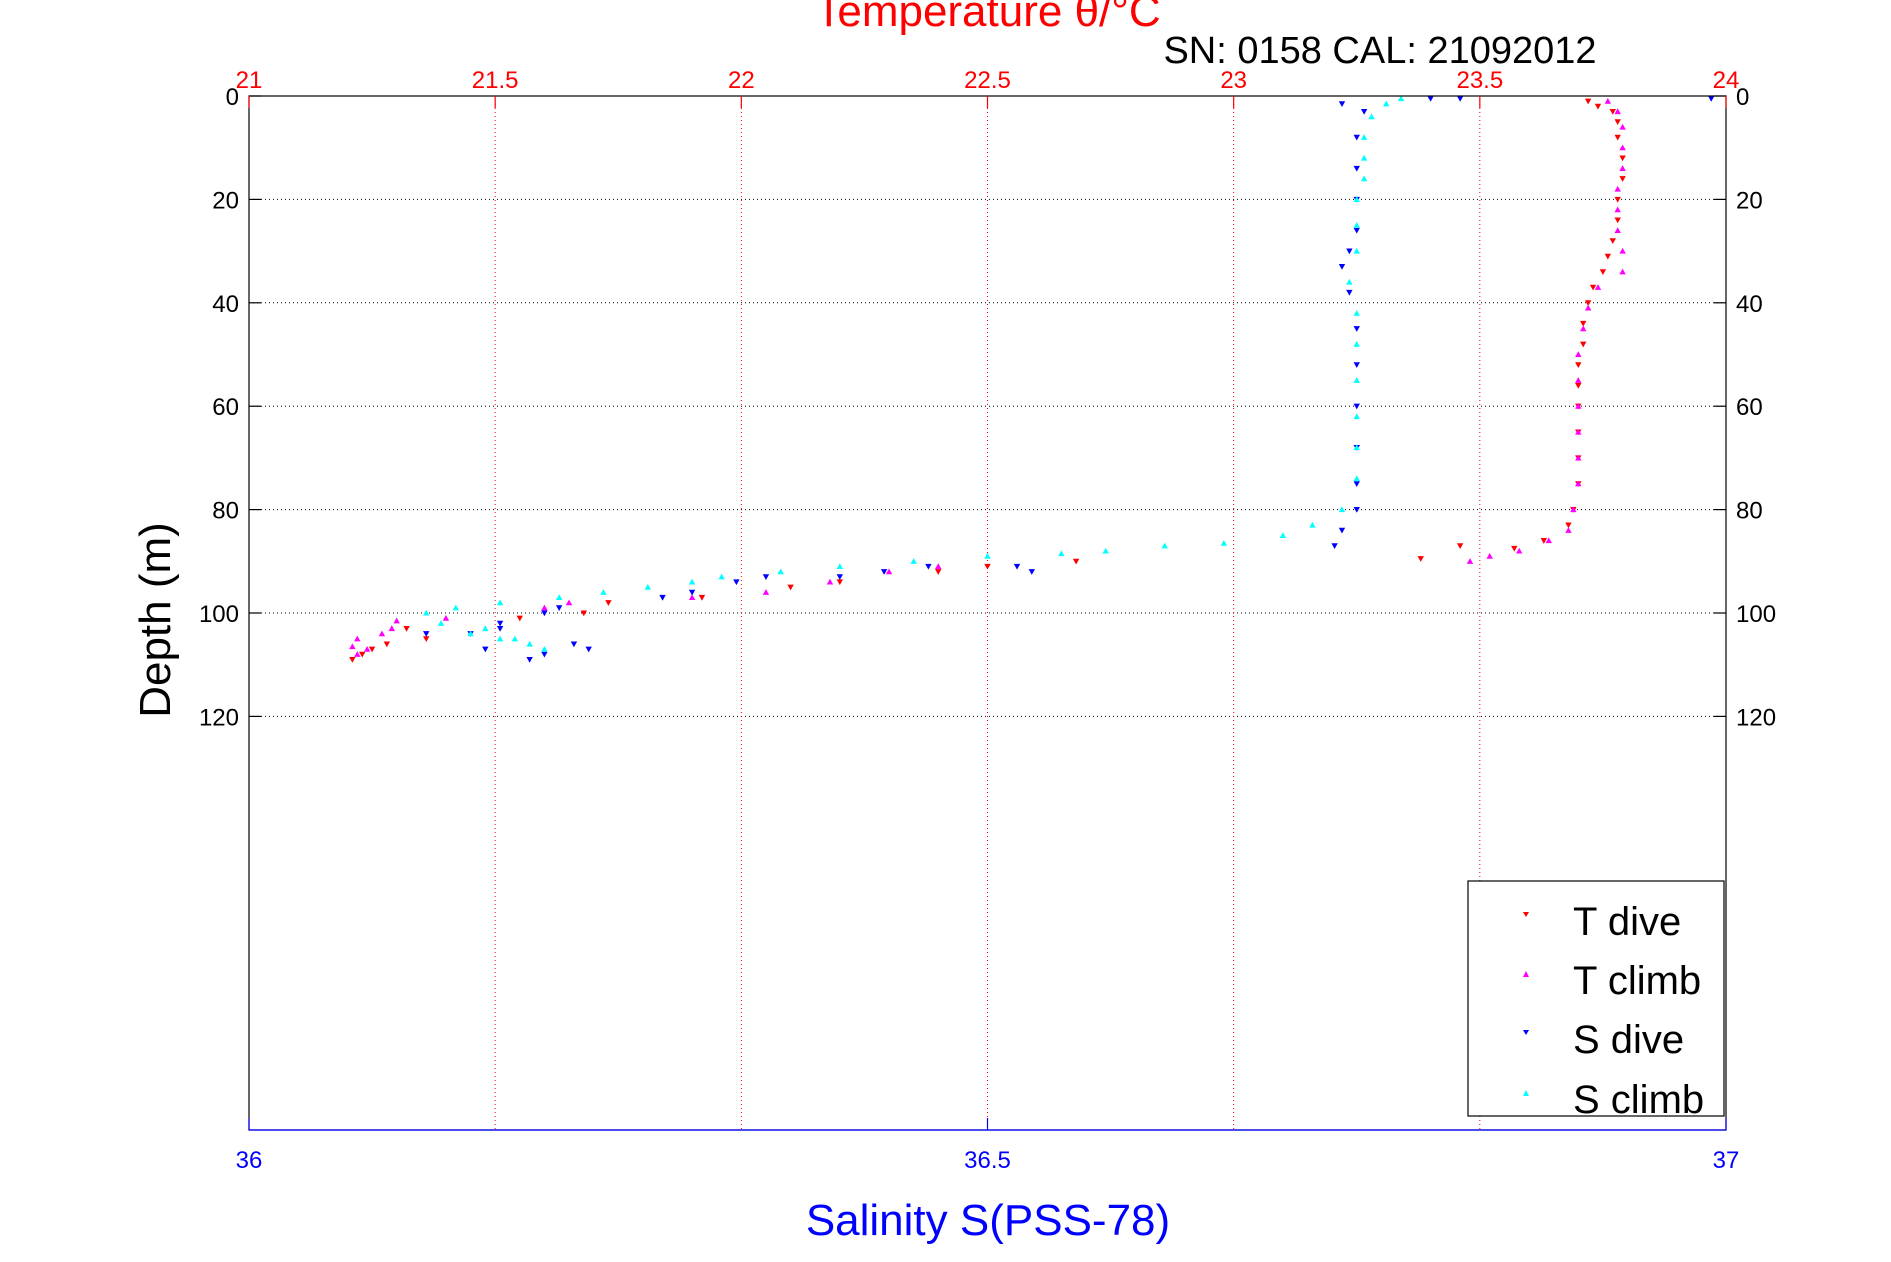 The width and height of the screenshot is (1891, 1262). Describe the element at coordinates (1637, 981) in the screenshot. I see `legend-label-t-climb: T climb` at that location.